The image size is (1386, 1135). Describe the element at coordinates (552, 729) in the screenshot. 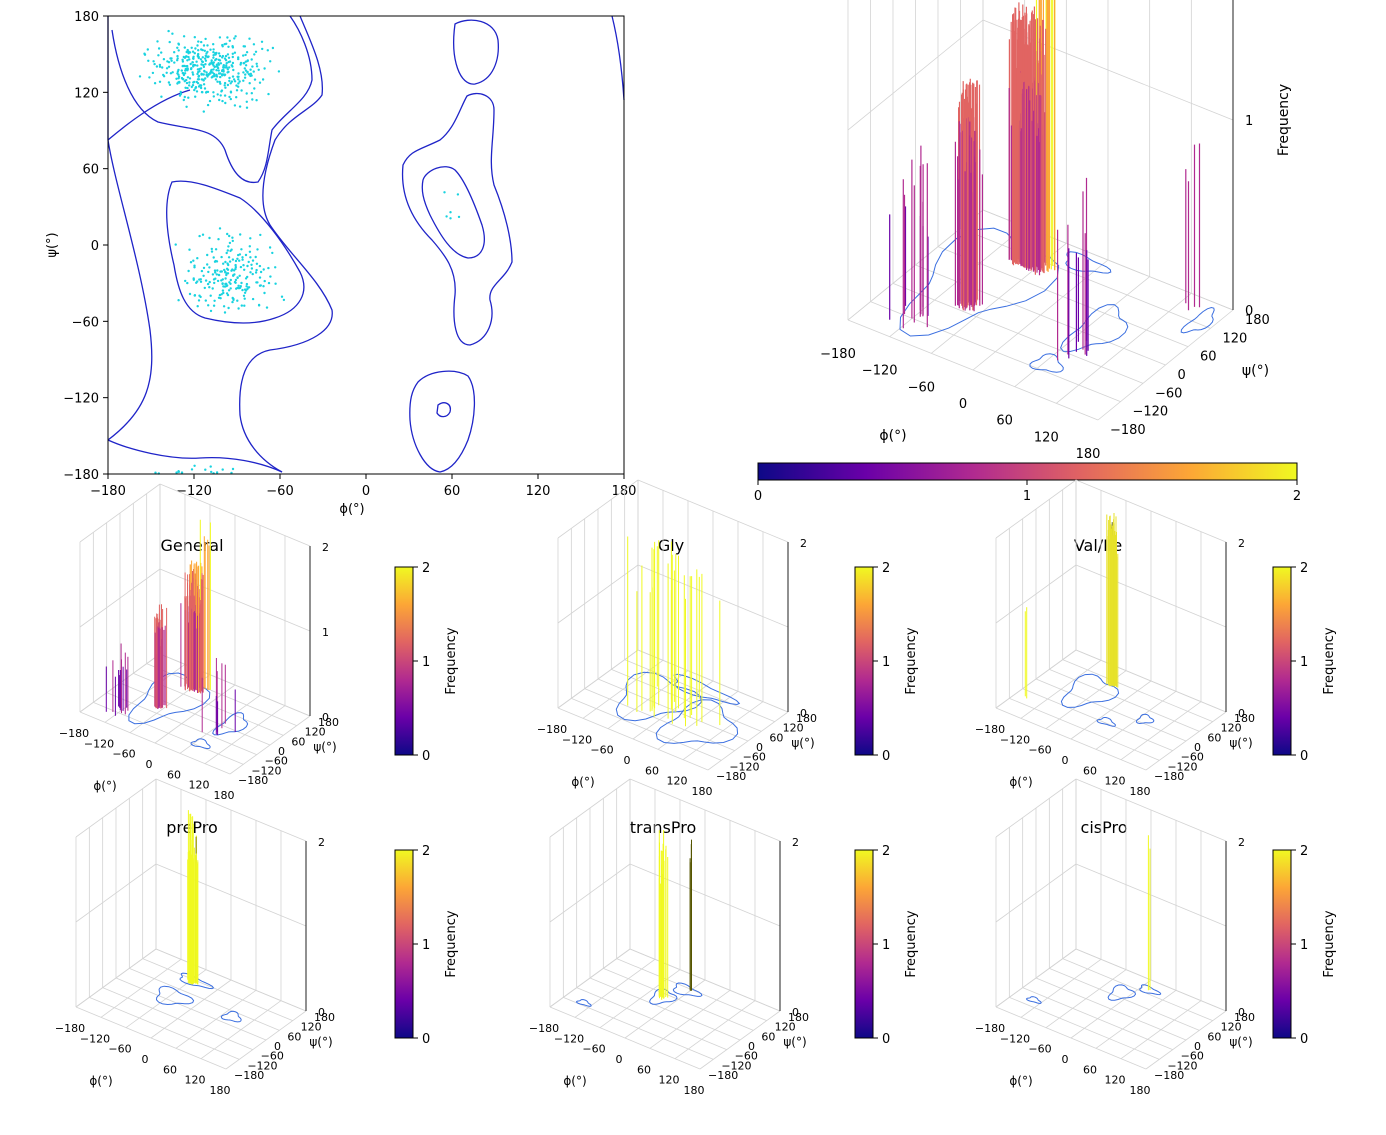

I see `phi-tick-label: −180` at that location.